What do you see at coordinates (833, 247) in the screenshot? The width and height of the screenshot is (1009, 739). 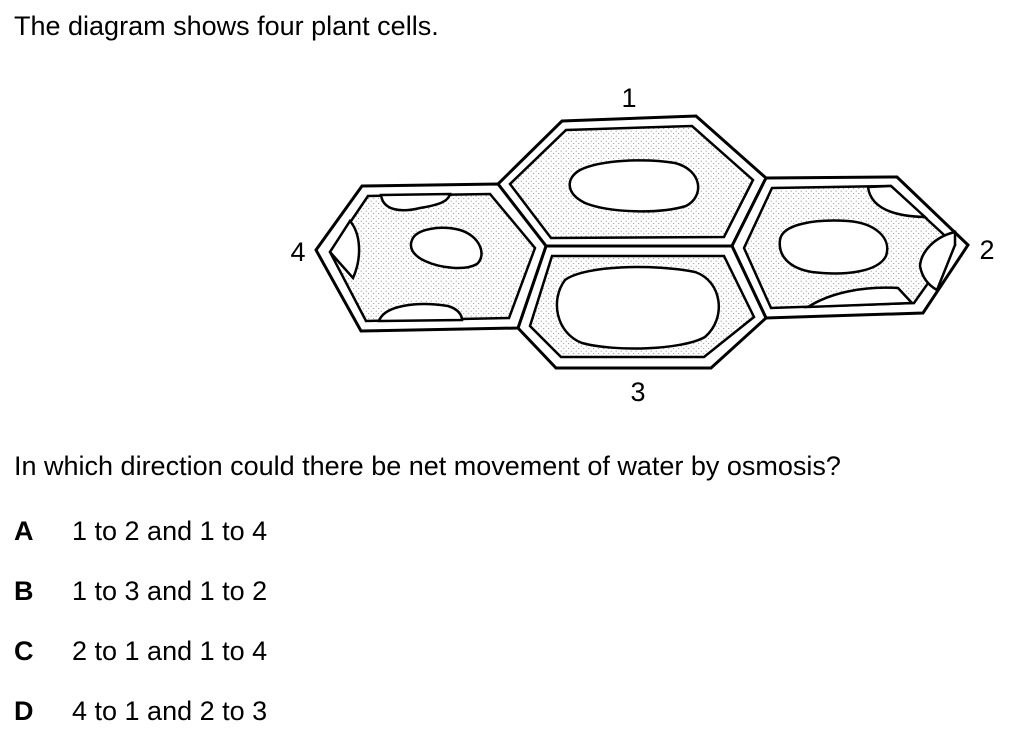 I see `cell-2-vacuole` at bounding box center [833, 247].